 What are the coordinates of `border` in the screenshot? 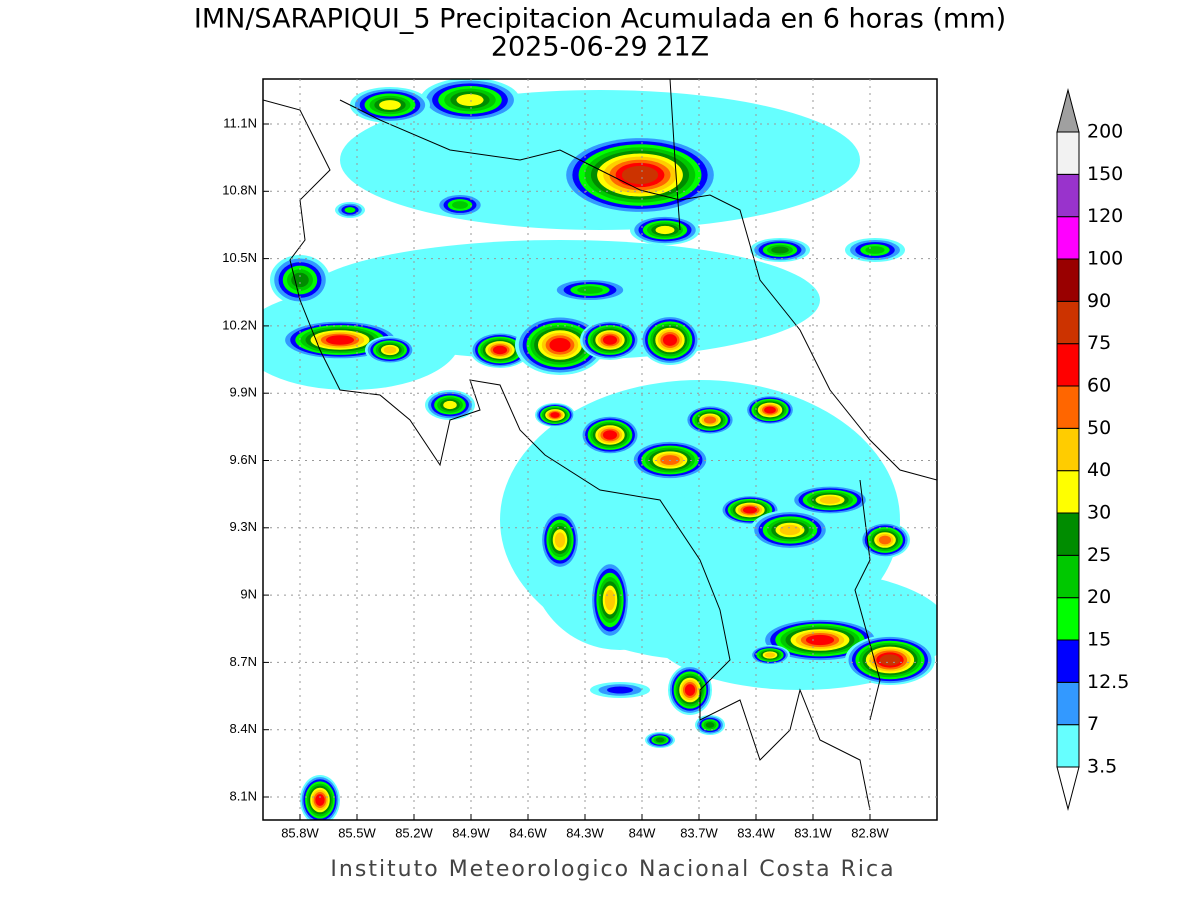 It's located at (675, 155).